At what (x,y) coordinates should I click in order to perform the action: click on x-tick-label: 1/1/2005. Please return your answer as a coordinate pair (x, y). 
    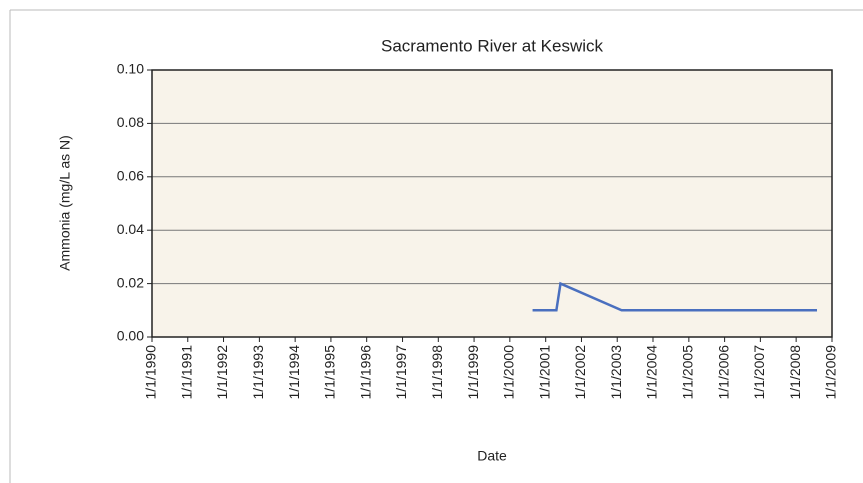
    Looking at the image, I should click on (688, 372).